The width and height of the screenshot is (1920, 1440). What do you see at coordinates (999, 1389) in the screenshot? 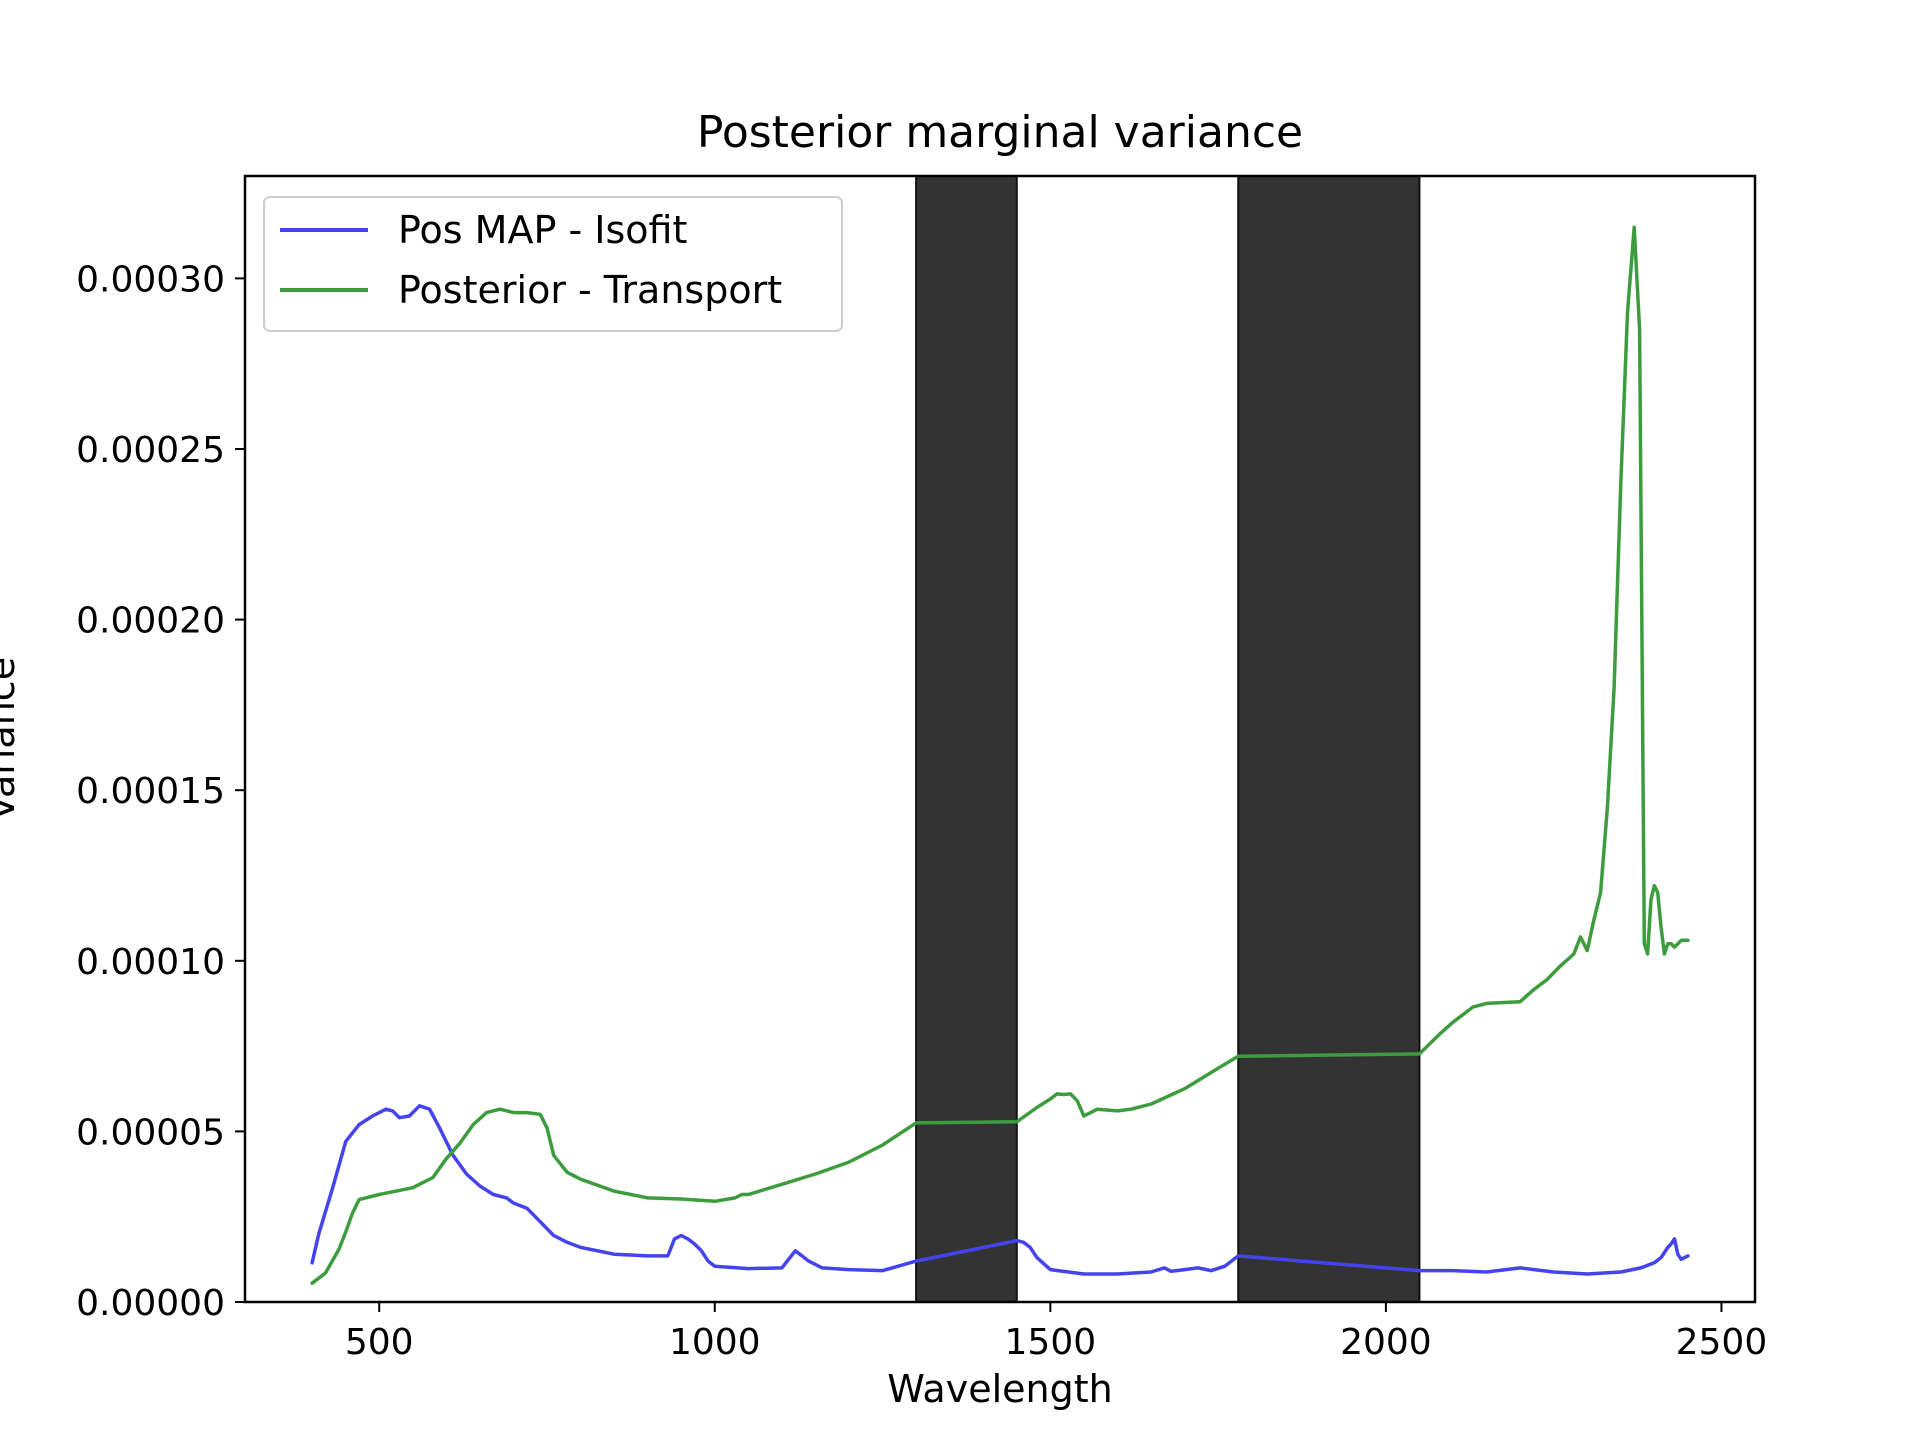
I see `x-axis-label: Wavelength` at bounding box center [999, 1389].